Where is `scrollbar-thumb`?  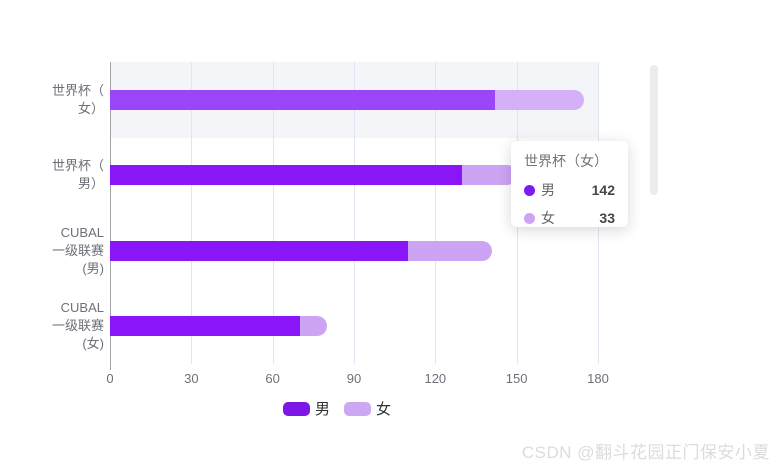
scrollbar-thumb is located at coordinates (654, 130).